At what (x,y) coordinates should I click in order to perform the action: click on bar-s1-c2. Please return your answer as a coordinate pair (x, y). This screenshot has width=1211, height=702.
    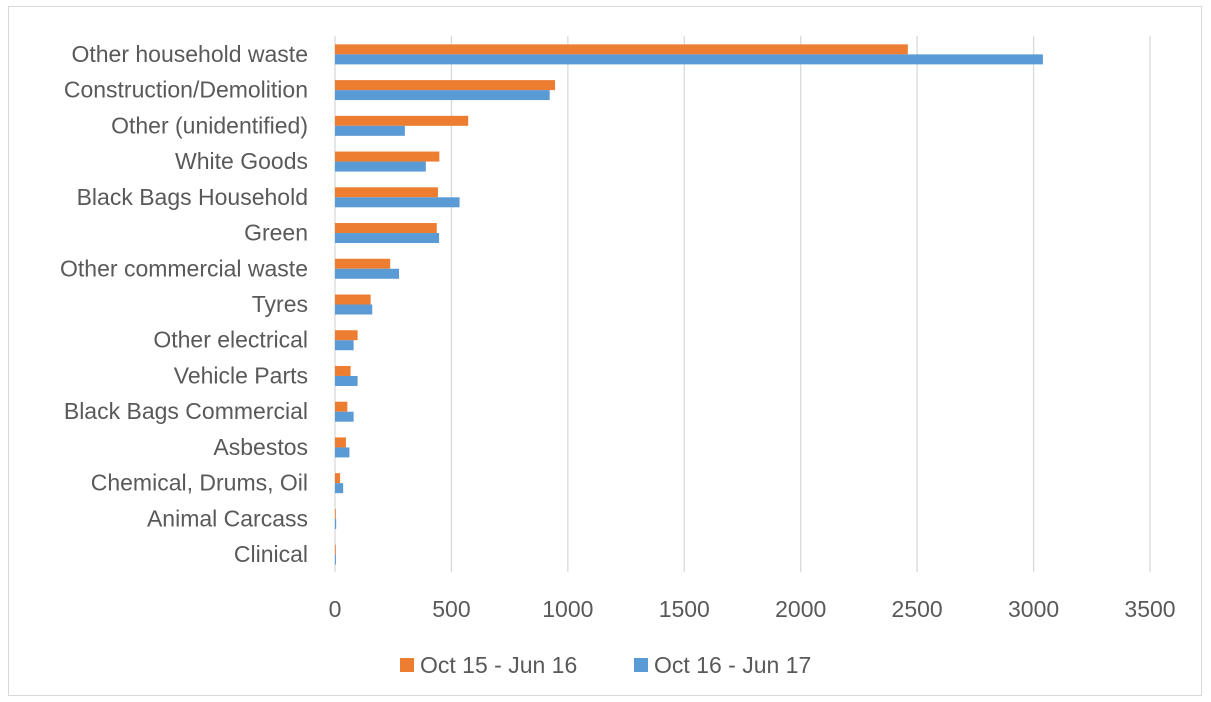
    Looking at the image, I should click on (370, 130).